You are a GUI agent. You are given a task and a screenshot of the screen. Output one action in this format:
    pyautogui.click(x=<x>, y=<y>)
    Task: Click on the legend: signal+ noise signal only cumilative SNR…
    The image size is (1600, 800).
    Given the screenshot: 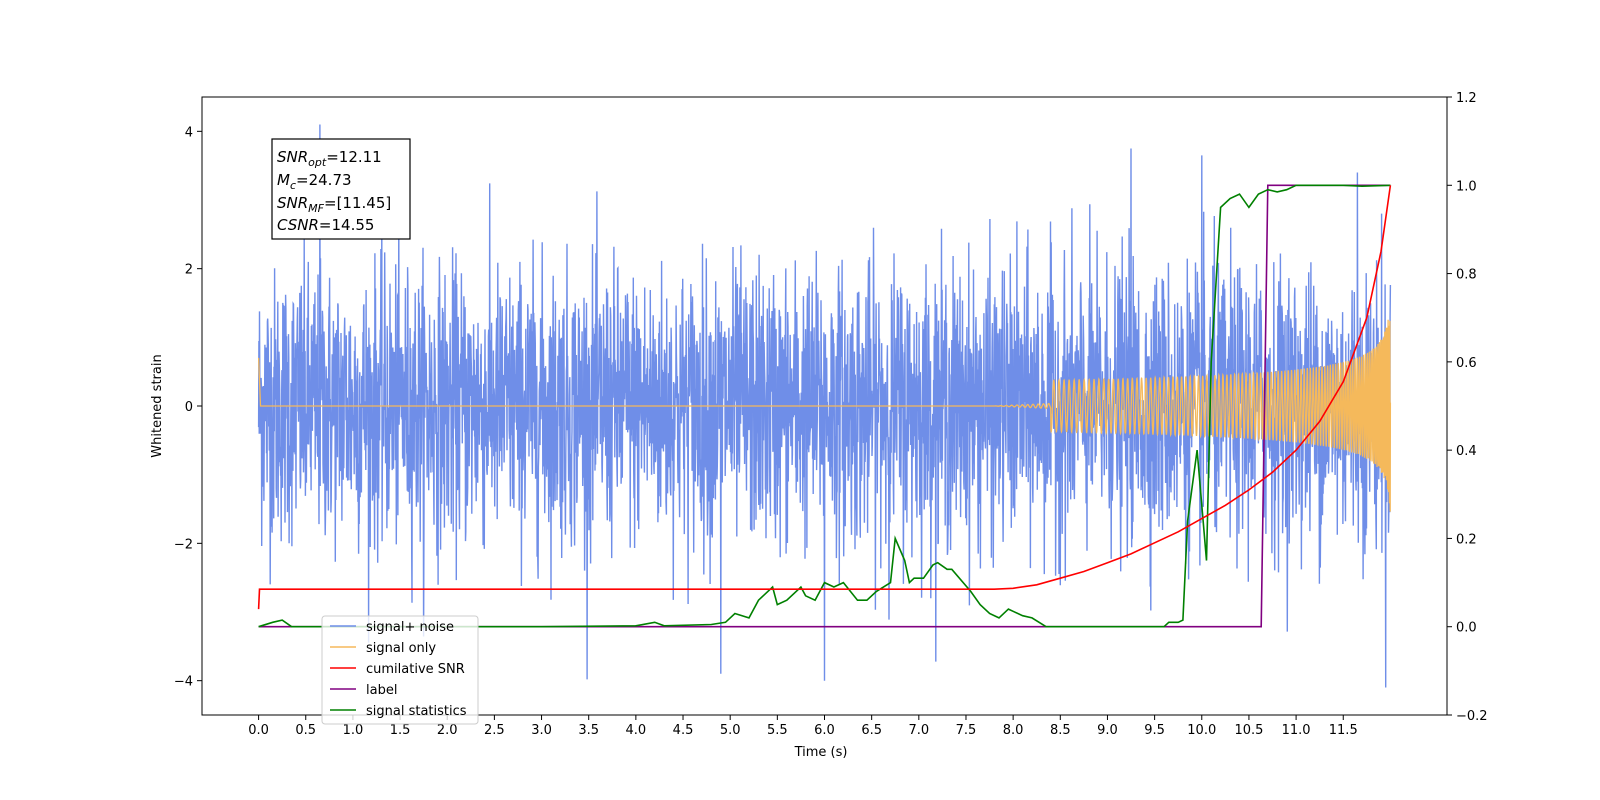 What is the action you would take?
    pyautogui.click(x=400, y=670)
    